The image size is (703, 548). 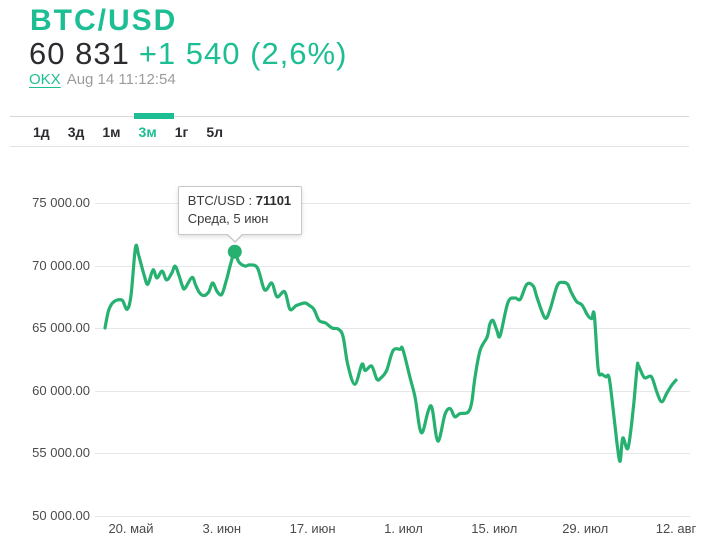 I want to click on x-axis-label: 3. июн, so click(x=222, y=528).